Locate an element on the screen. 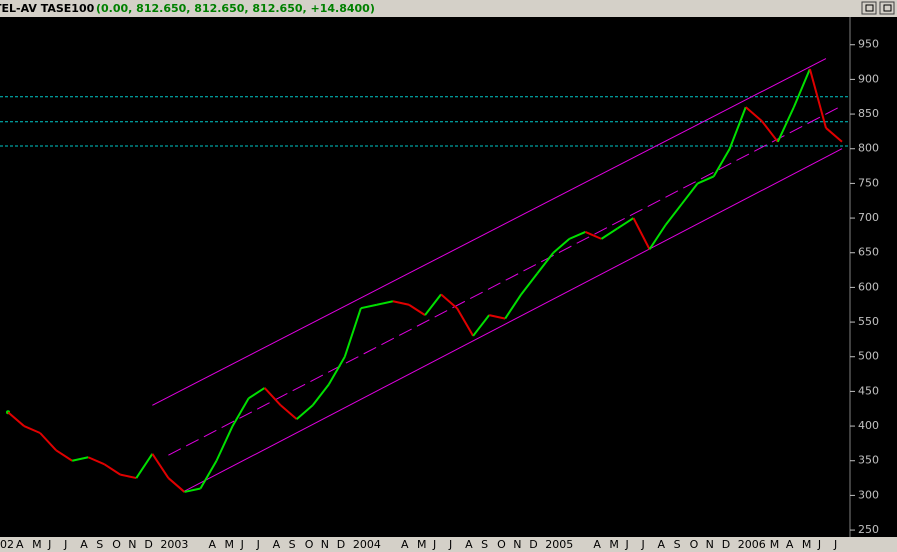 The width and height of the screenshot is (897, 552). x-tick-label: 2003 is located at coordinates (174, 544).